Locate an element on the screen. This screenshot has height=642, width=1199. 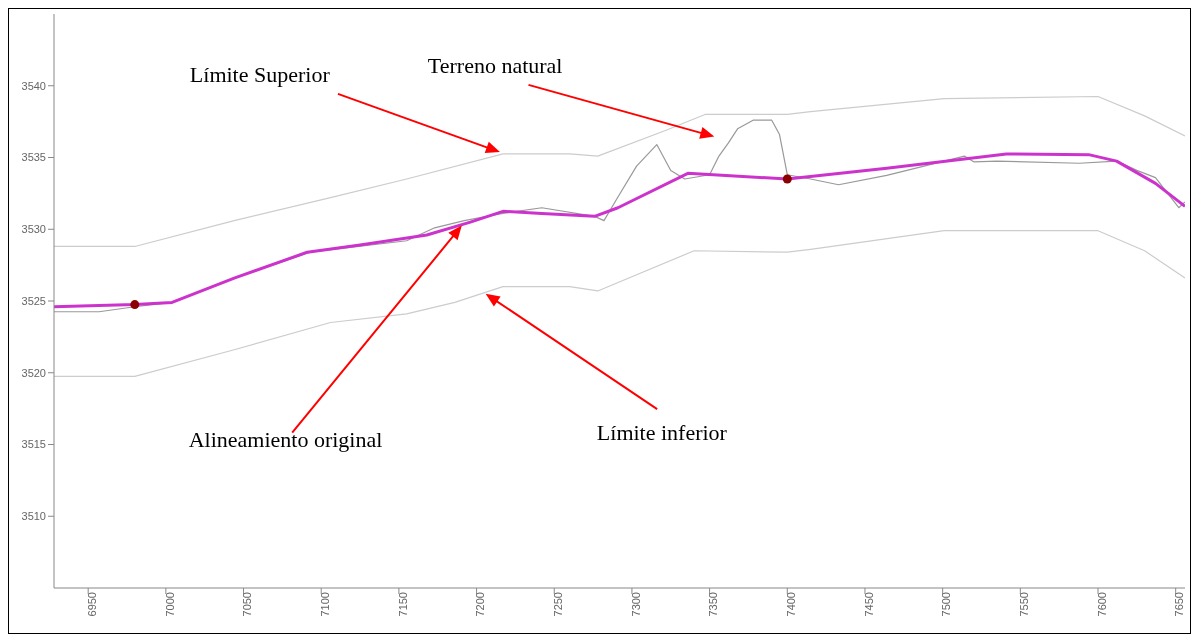
x-tick-label: 7200 is located at coordinates (480, 604).